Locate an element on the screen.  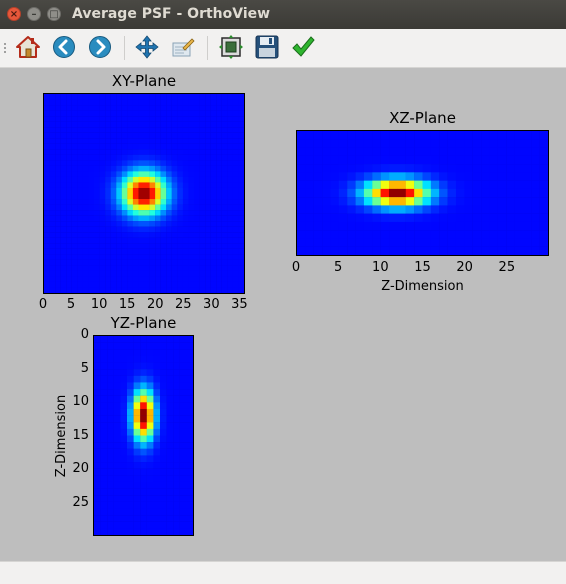
pan-button is located at coordinates (147, 47).